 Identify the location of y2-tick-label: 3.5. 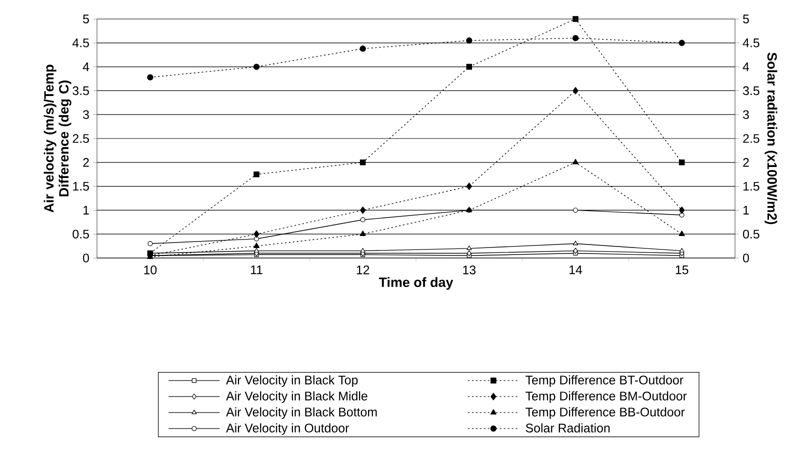
(751, 91).